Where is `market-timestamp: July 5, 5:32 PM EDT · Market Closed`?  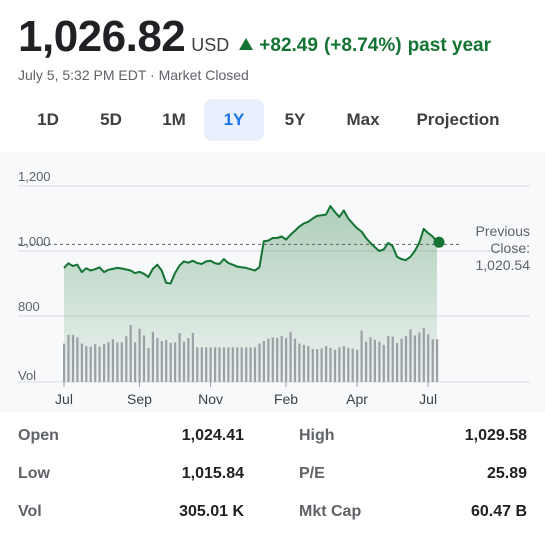 market-timestamp: July 5, 5:32 PM EDT · Market Closed is located at coordinates (133, 75).